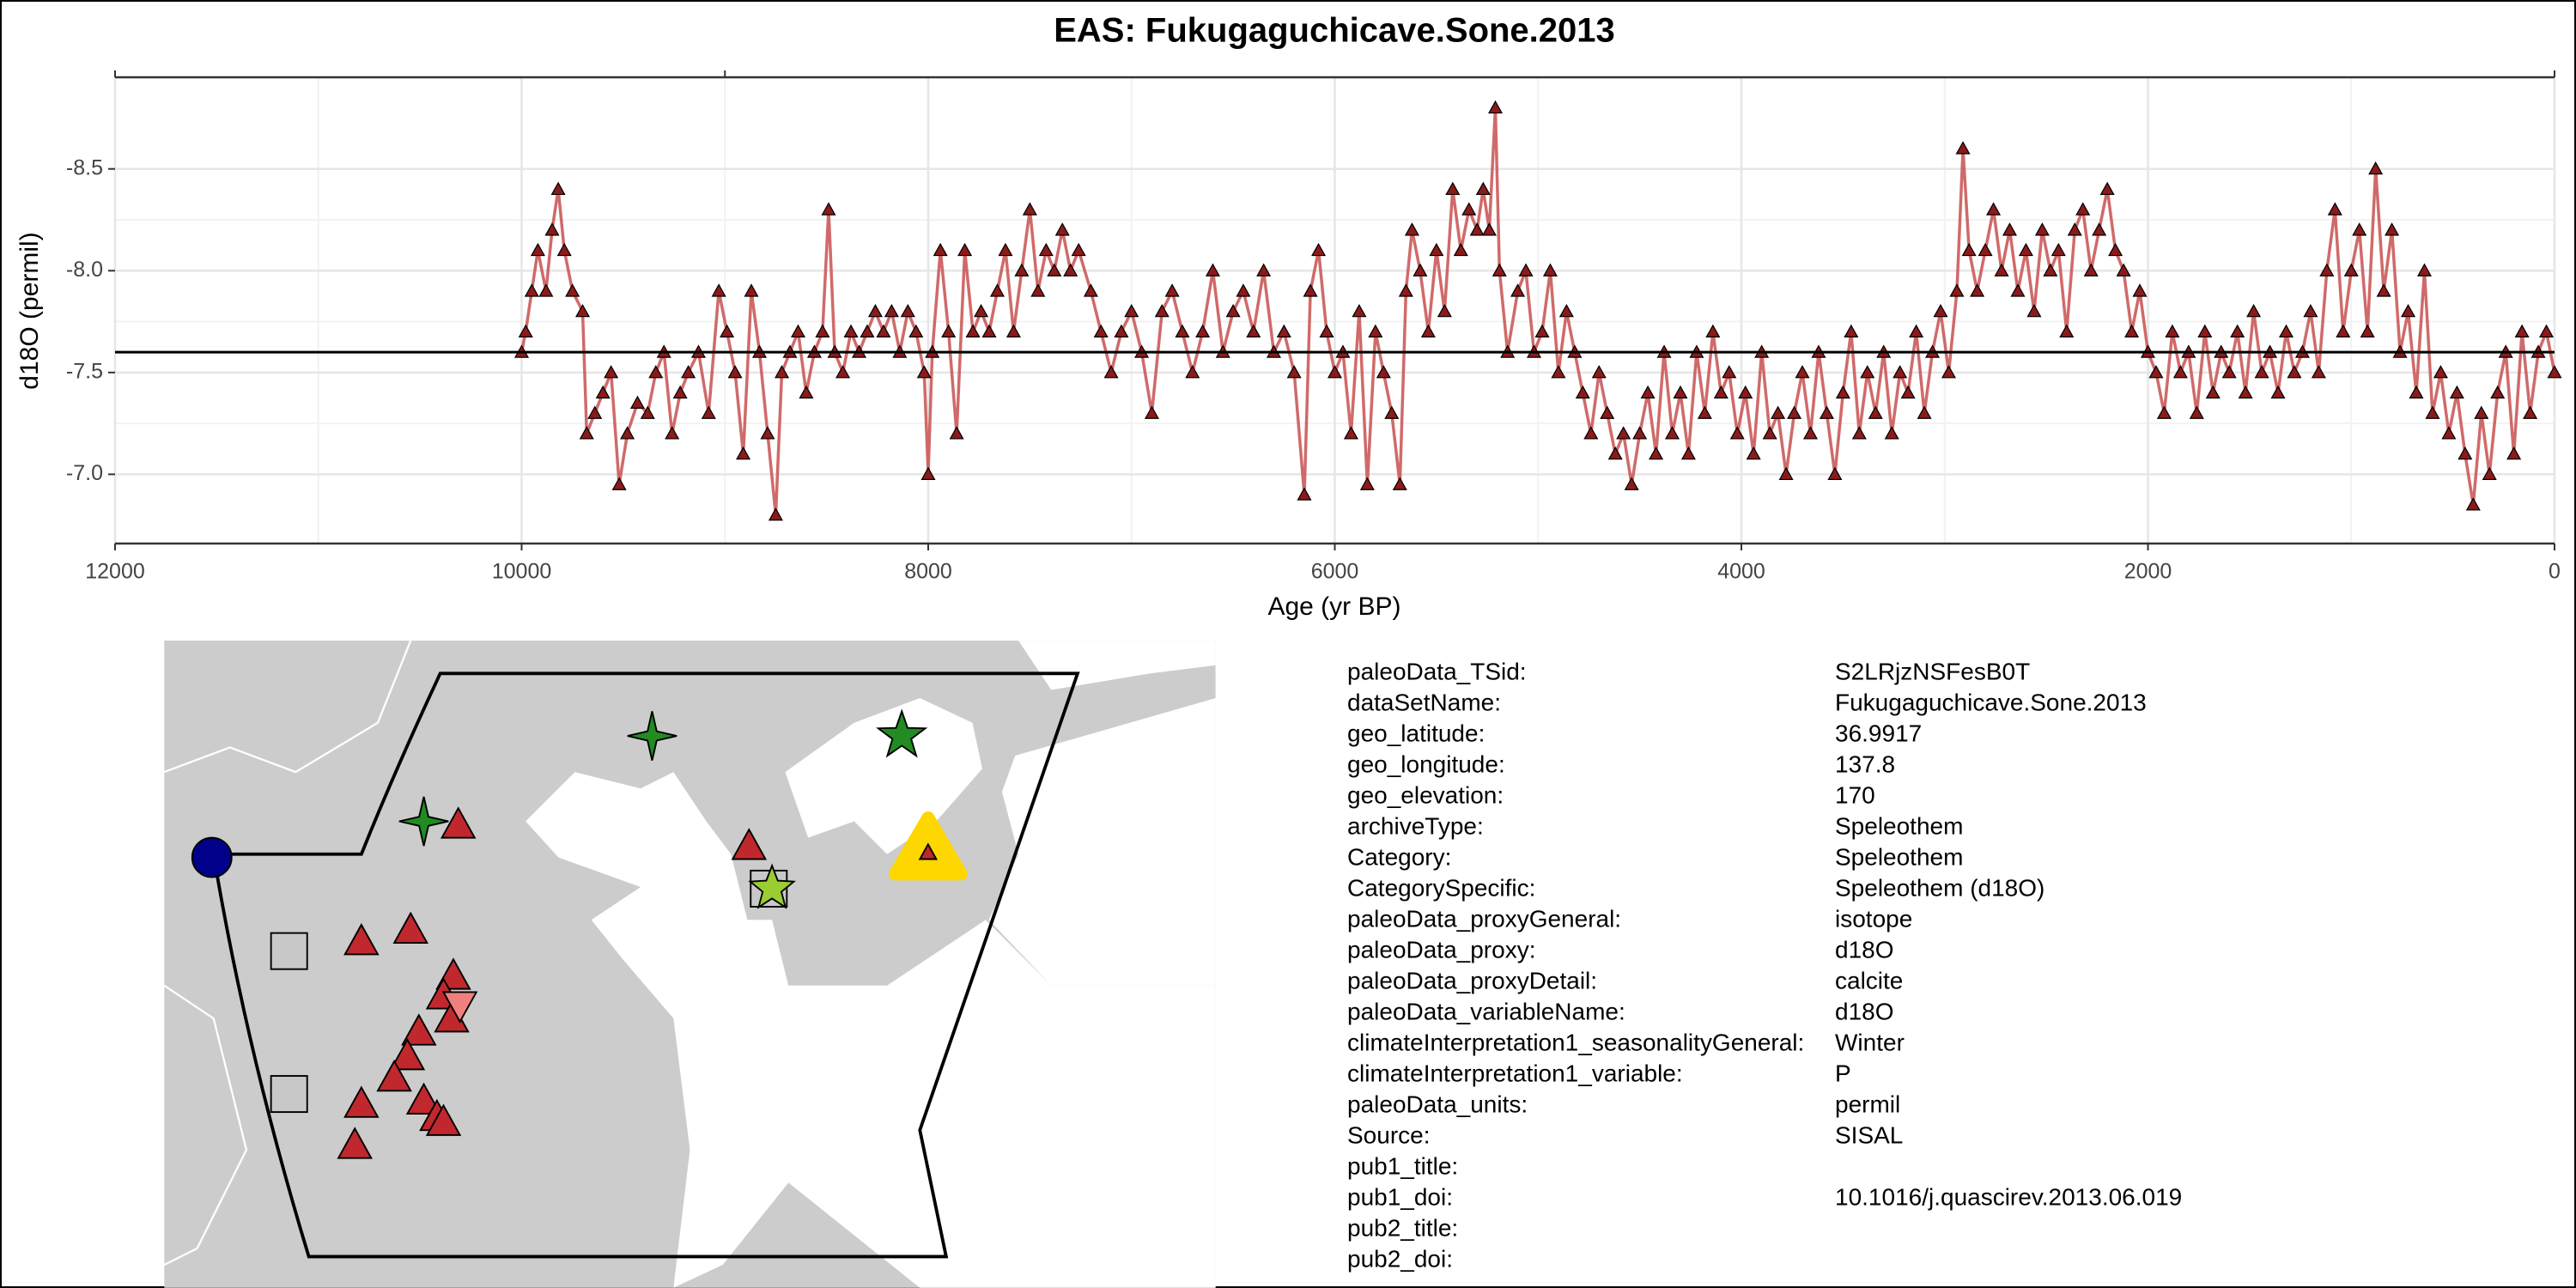 The image size is (2576, 1288). What do you see at coordinates (29, 311) in the screenshot?
I see `y-axis-label: d18O (permil)` at bounding box center [29, 311].